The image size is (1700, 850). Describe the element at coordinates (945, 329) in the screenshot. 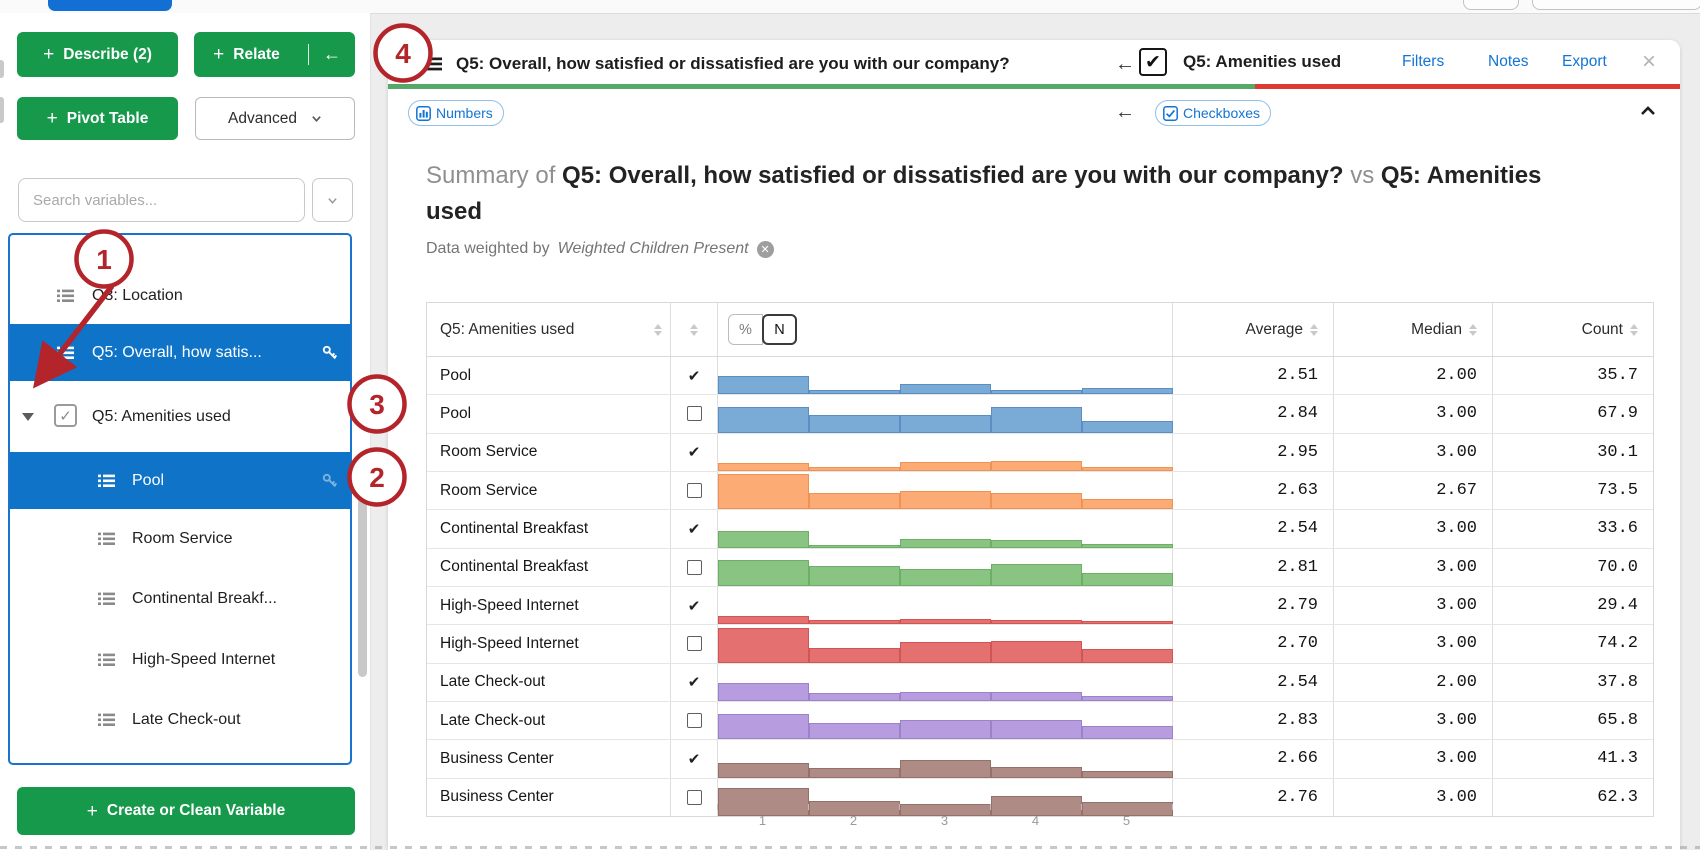

I see `header-distribution: % N` at that location.